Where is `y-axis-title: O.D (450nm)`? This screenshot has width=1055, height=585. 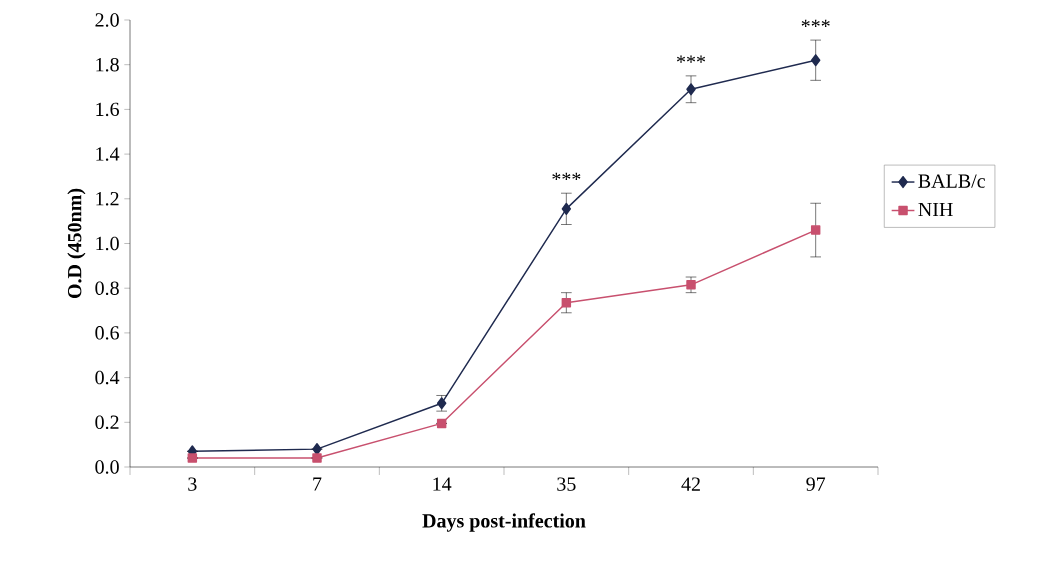 y-axis-title: O.D (450nm) is located at coordinates (76, 243).